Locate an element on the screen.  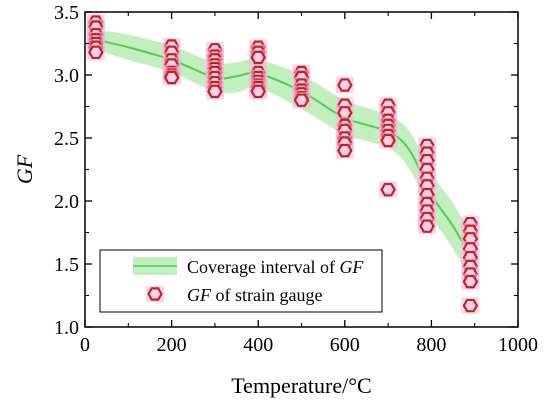
x-tick-label: 400 is located at coordinates (258, 345).